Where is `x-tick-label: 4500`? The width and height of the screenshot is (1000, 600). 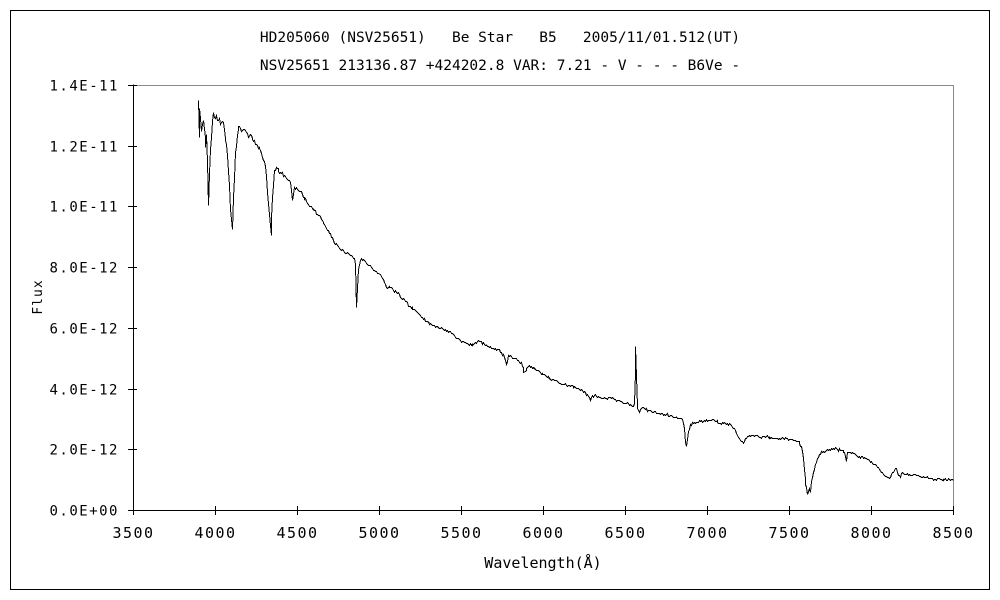 x-tick-label: 4500 is located at coordinates (297, 533).